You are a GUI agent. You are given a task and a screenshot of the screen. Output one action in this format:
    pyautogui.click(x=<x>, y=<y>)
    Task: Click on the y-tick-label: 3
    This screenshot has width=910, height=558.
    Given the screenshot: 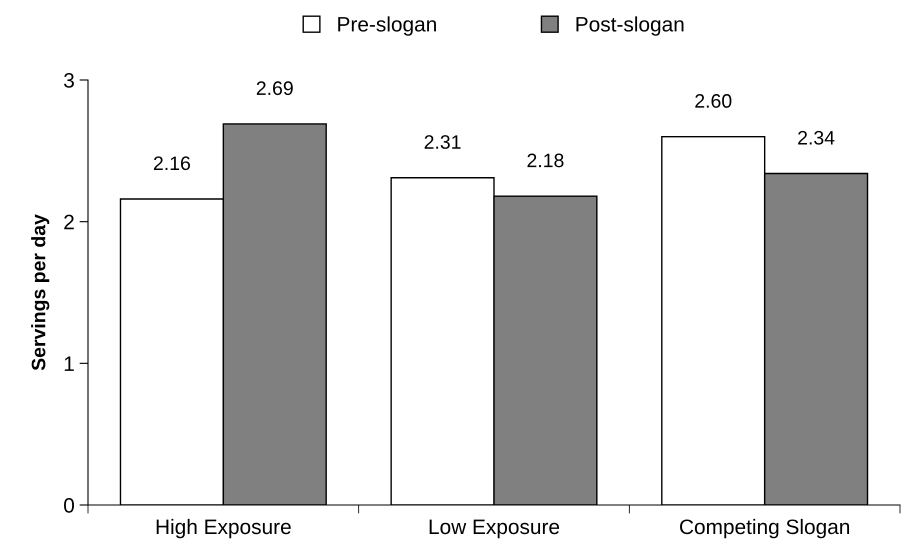 What is the action you would take?
    pyautogui.click(x=69, y=80)
    